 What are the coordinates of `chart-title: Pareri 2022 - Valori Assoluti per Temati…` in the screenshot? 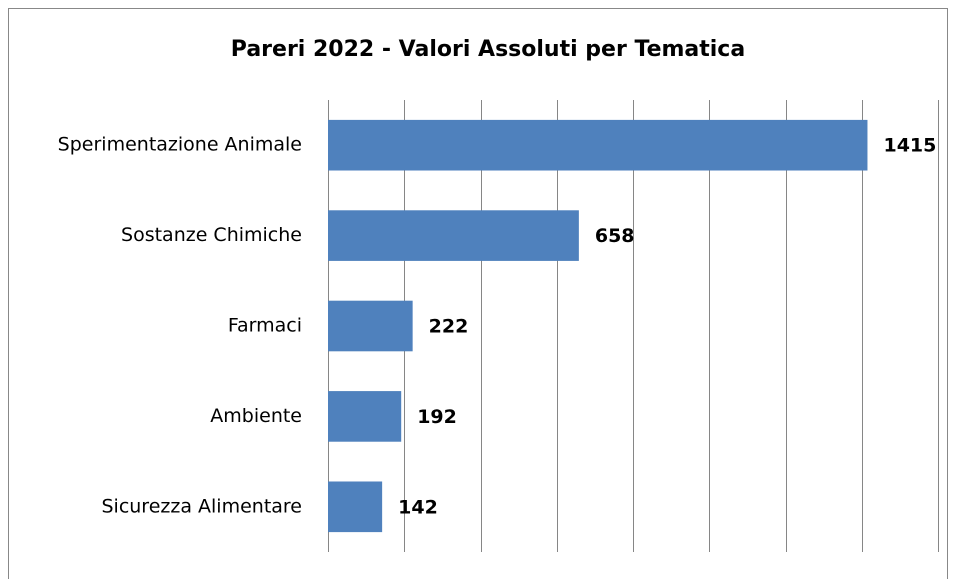 It's located at (488, 49).